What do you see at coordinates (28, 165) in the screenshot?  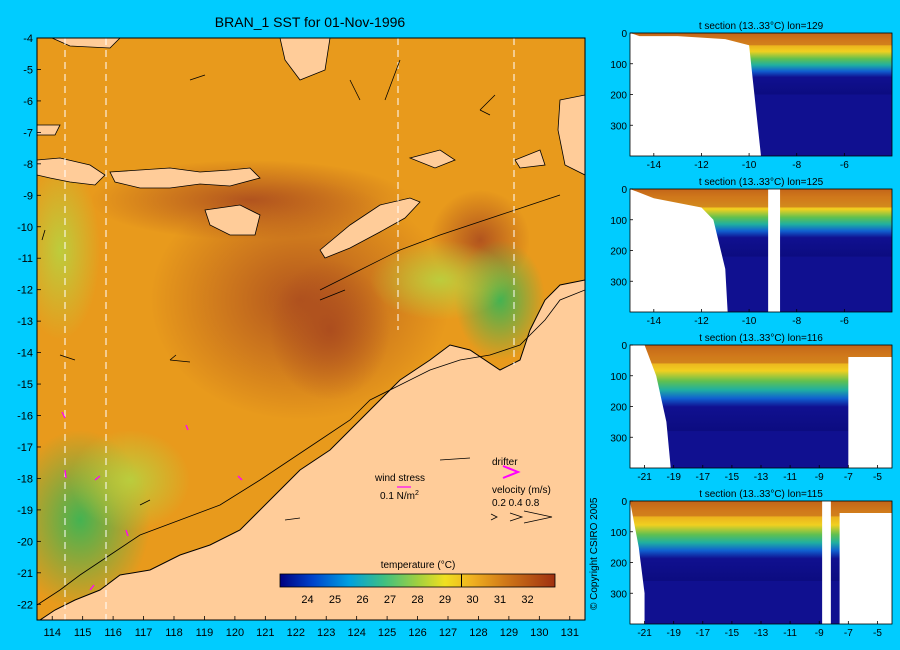 I see `lat-tick-label: -8` at bounding box center [28, 165].